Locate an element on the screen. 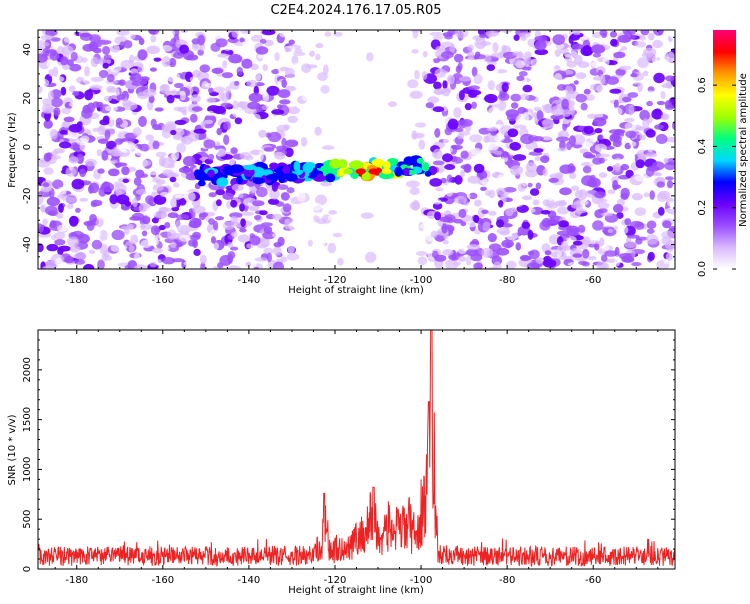  y-tick-label: 40 is located at coordinates (27, 49).